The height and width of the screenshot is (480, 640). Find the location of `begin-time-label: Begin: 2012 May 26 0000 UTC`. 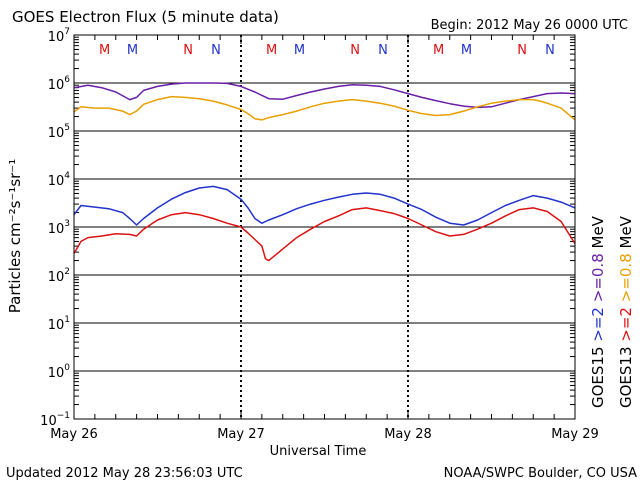

begin-time-label: Begin: 2012 May 26 0000 UTC is located at coordinates (529, 25).